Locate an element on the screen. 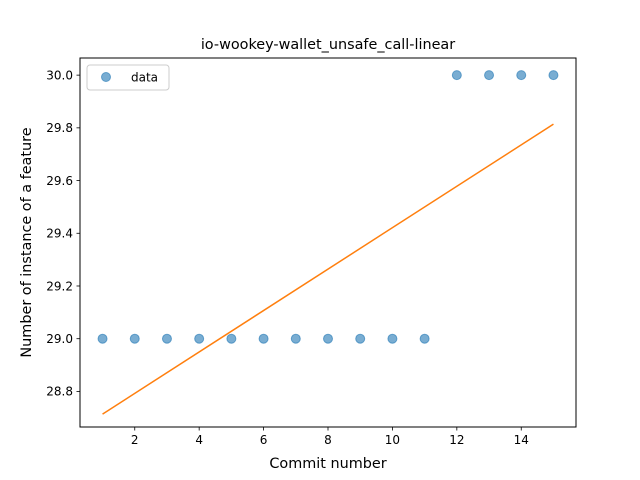  x-tick-label: 4 is located at coordinates (199, 440).